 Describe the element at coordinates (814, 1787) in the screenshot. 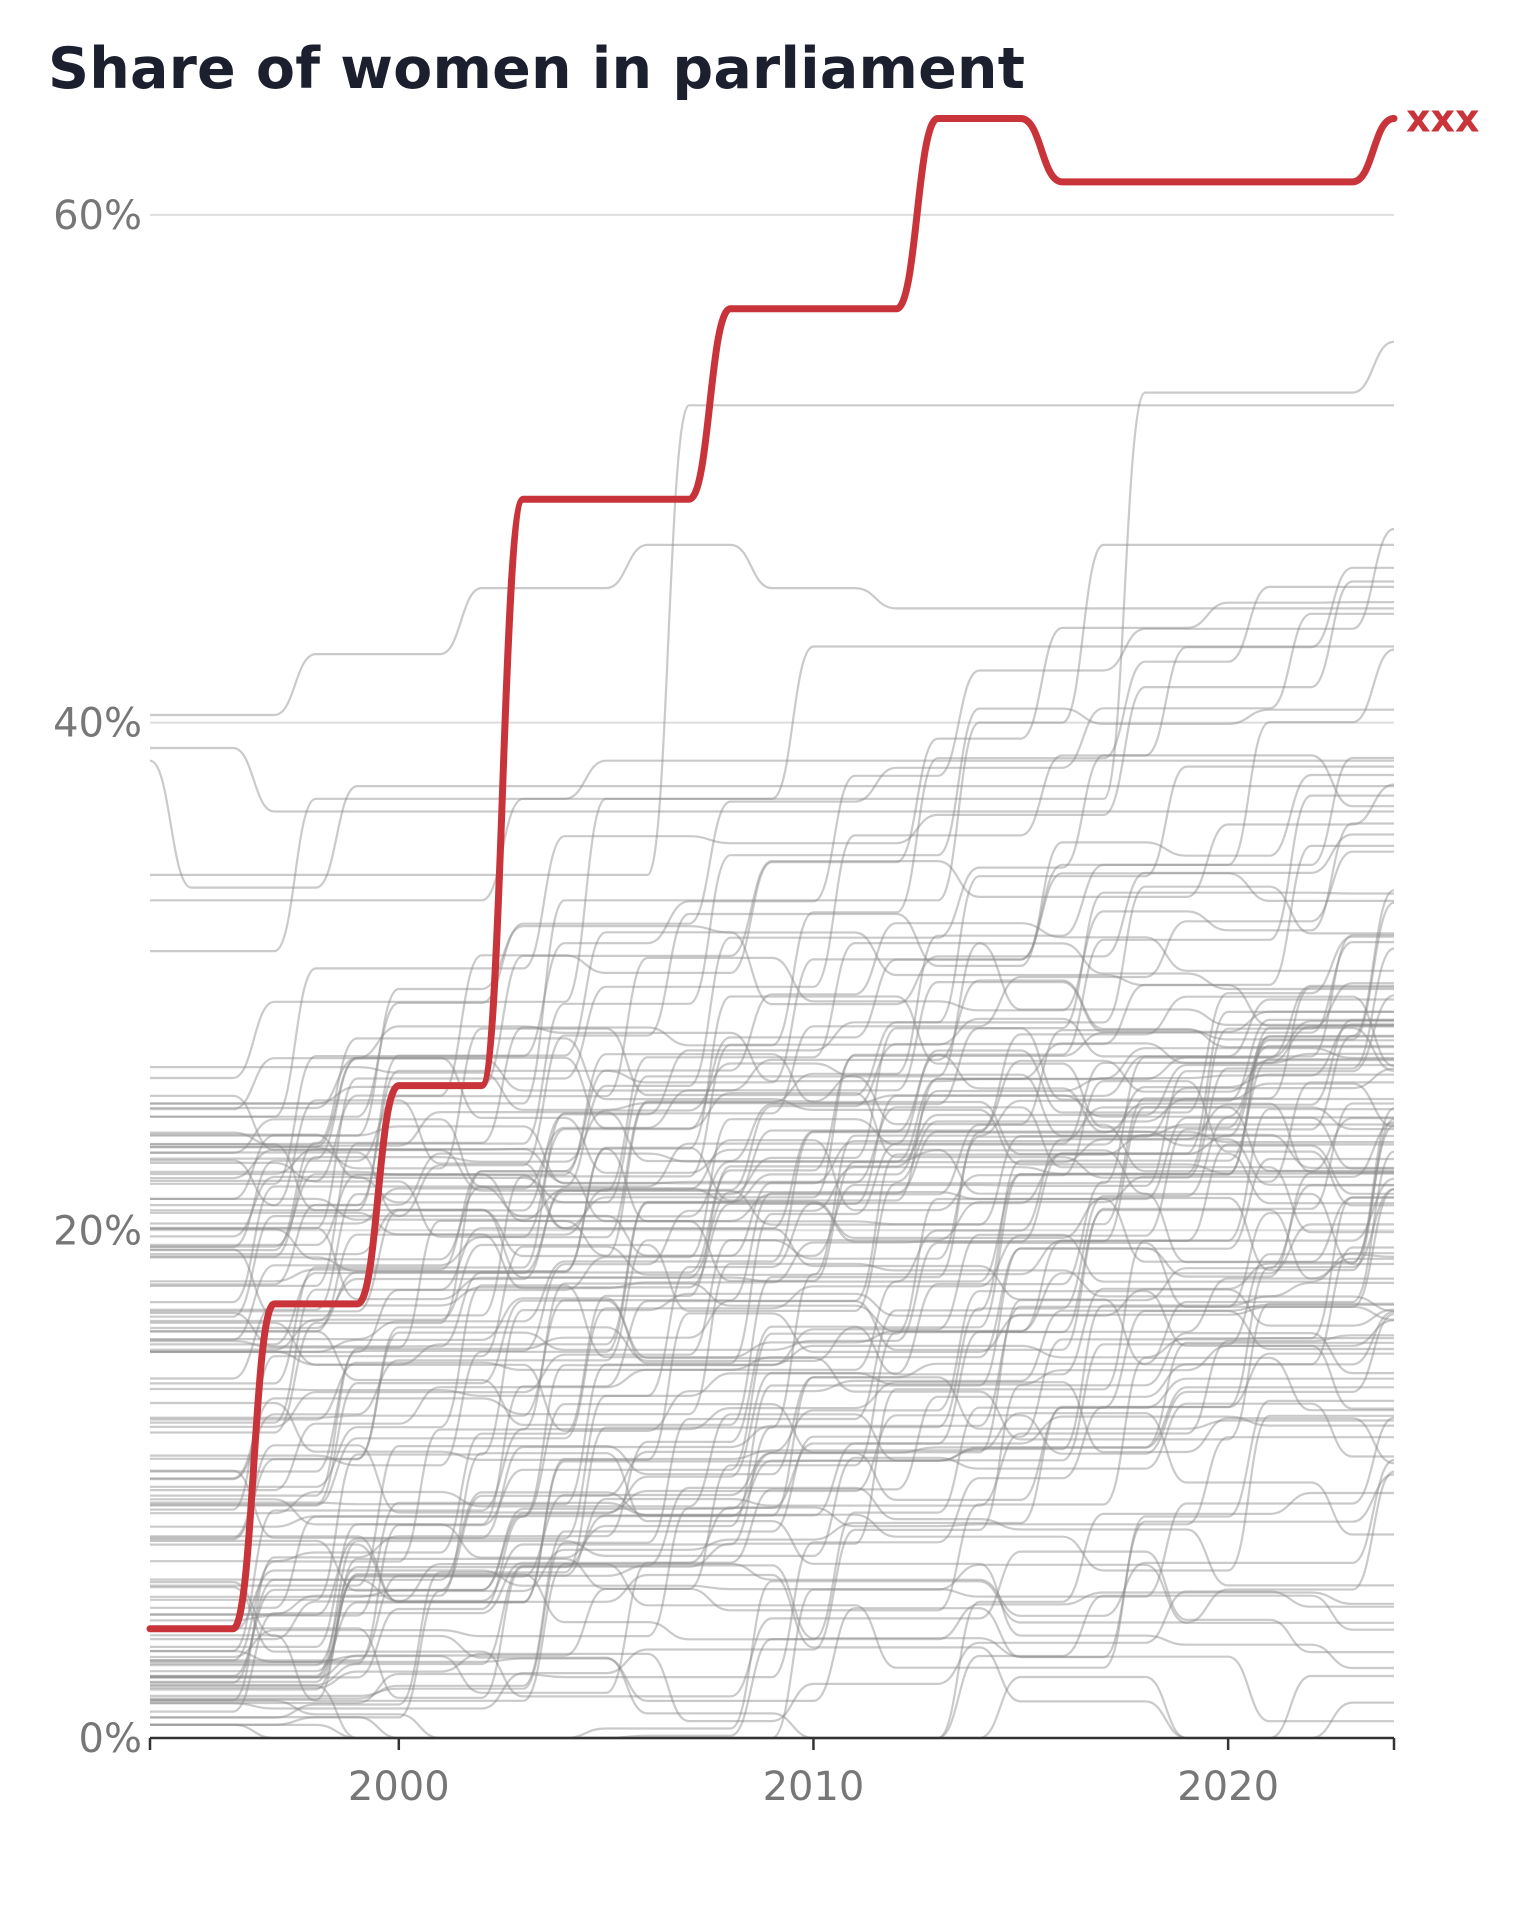

I see `x-tick-label: 2010` at that location.